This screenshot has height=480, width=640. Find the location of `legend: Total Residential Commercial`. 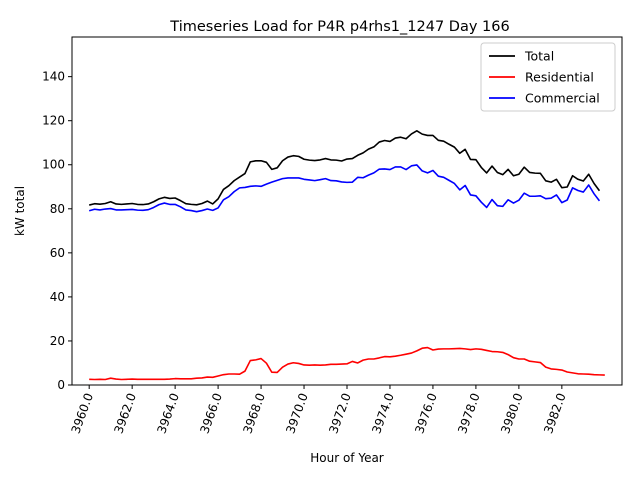

legend: Total Residential Commercial is located at coordinates (548, 77).